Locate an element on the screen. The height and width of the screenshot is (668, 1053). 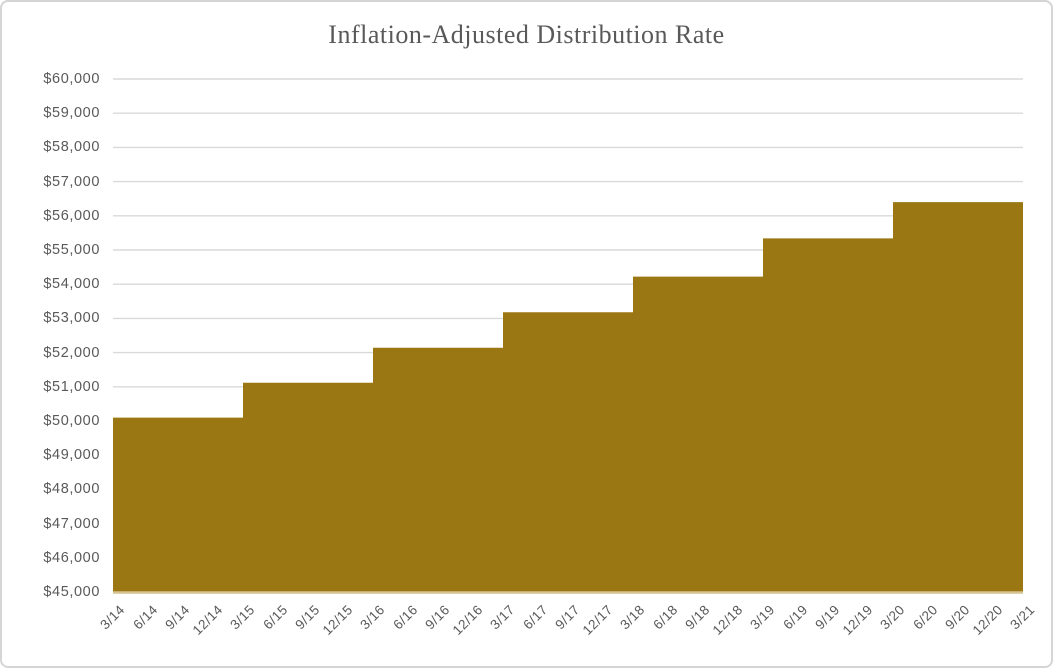
y-tick-label: $52,000 is located at coordinates (71, 352).